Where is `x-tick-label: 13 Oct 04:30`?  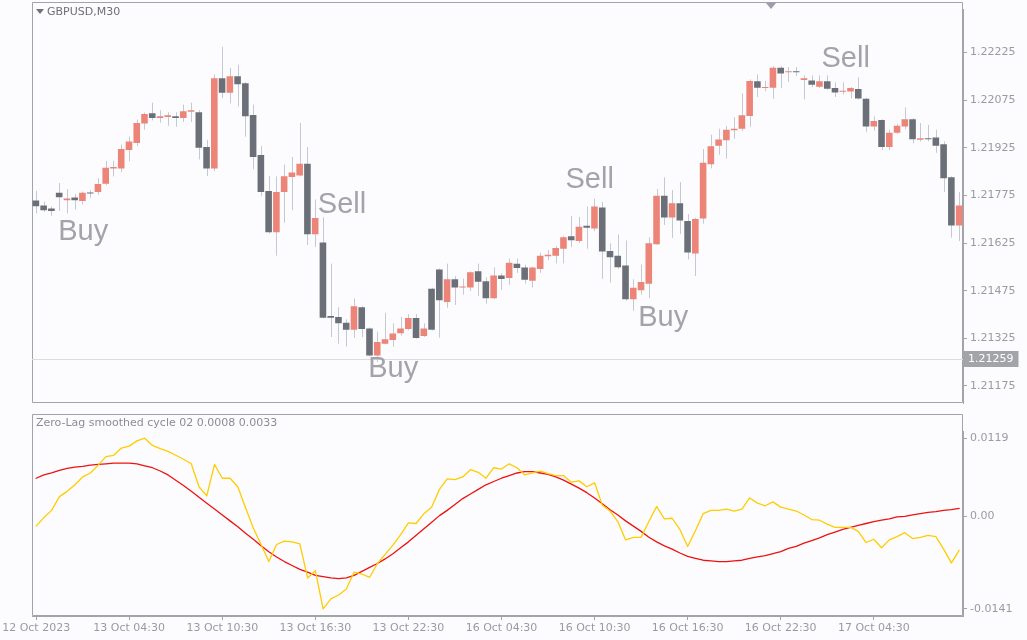 x-tick-label: 13 Oct 04:30 is located at coordinates (129, 628).